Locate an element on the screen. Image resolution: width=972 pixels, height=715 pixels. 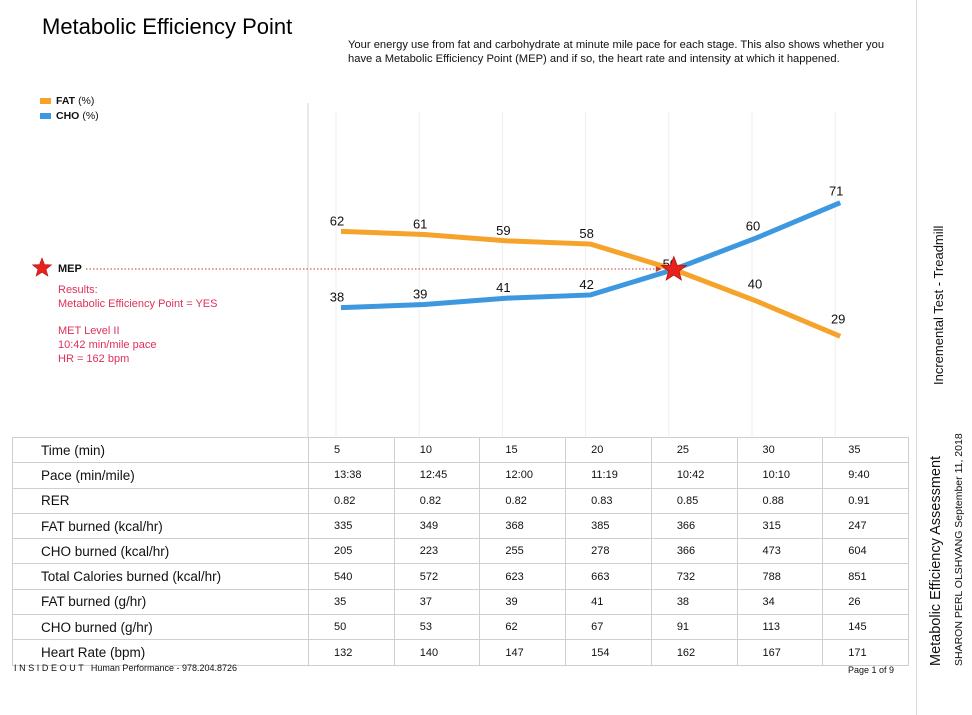
data-label: 59 is located at coordinates (503, 230).